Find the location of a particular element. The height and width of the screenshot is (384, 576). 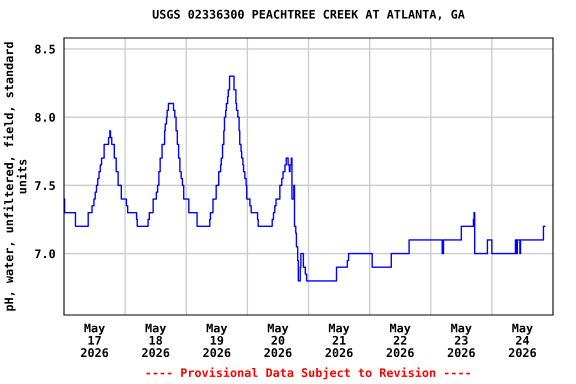

y-tick-label: 7.0 is located at coordinates (45, 253).